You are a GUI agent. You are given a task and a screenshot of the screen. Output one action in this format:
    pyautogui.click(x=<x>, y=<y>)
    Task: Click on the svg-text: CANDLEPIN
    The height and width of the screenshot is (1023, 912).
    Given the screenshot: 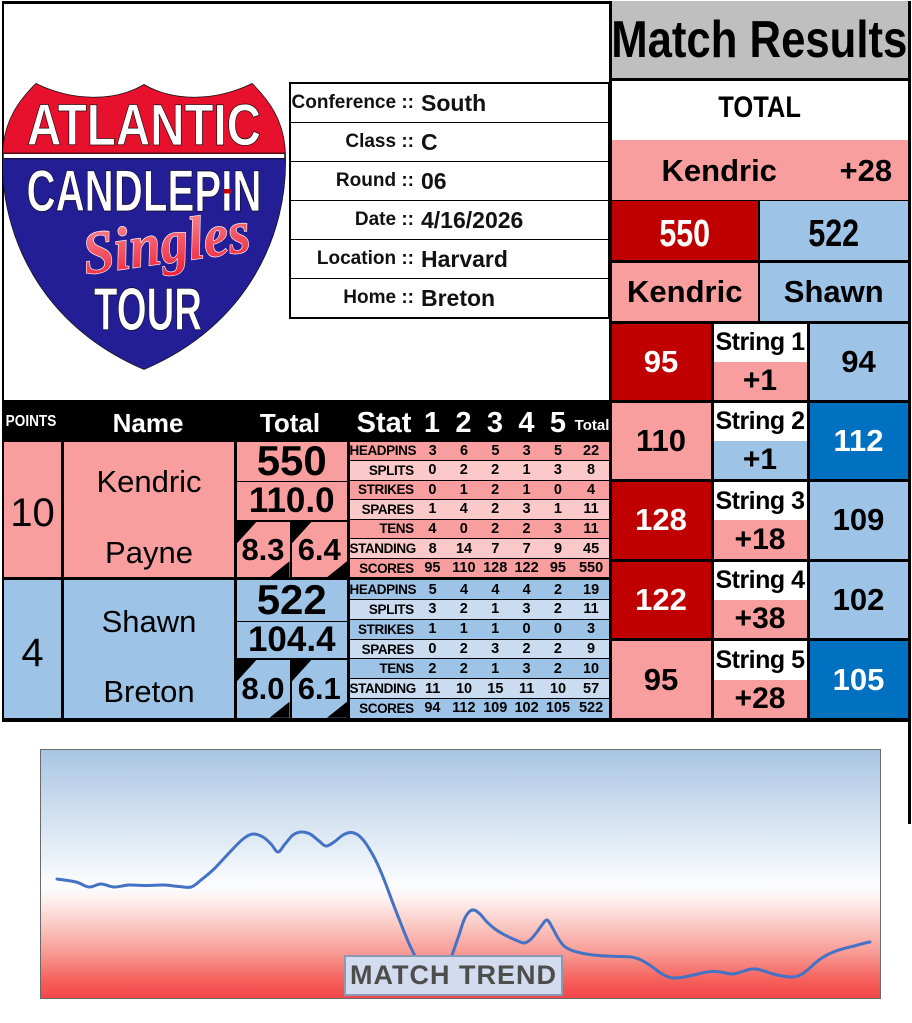 What is the action you would take?
    pyautogui.click(x=144, y=191)
    